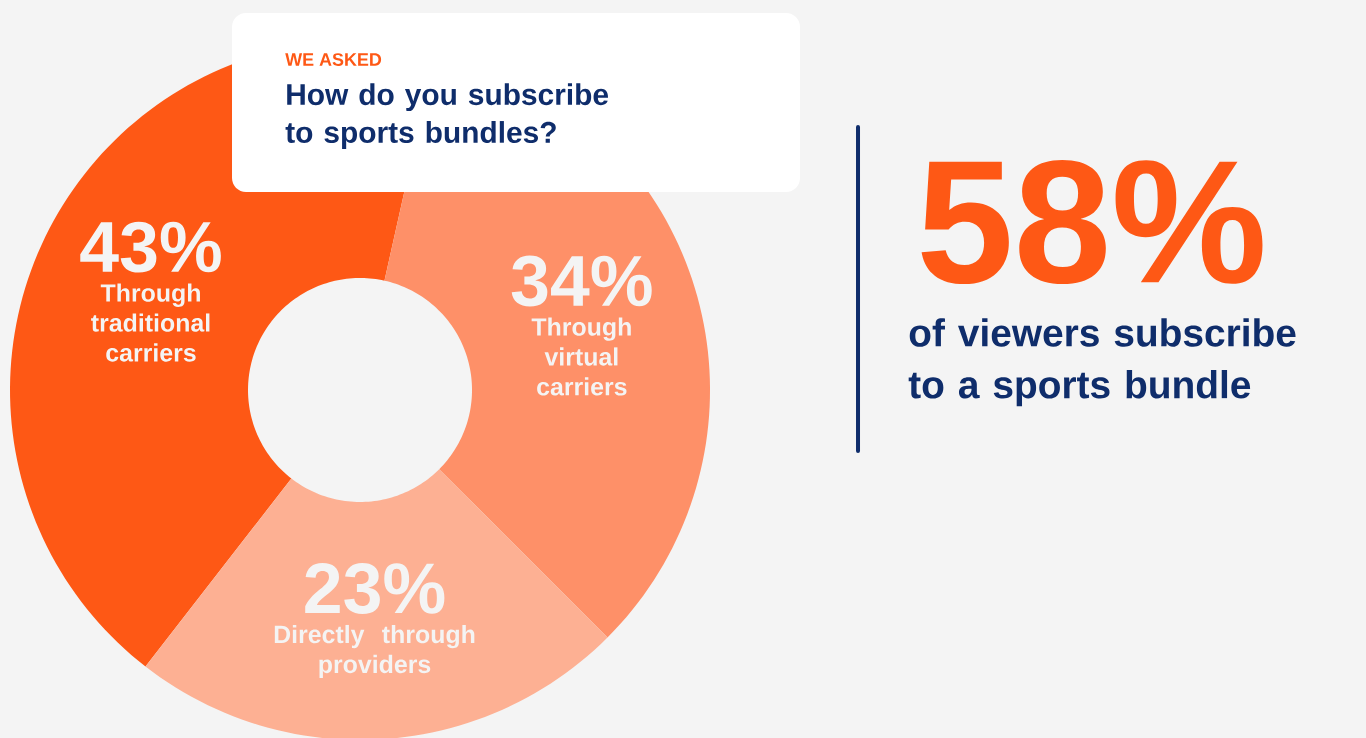 This screenshot has height=738, width=1366. I want to click on slice-label: Through traditional carriers, so click(150, 322).